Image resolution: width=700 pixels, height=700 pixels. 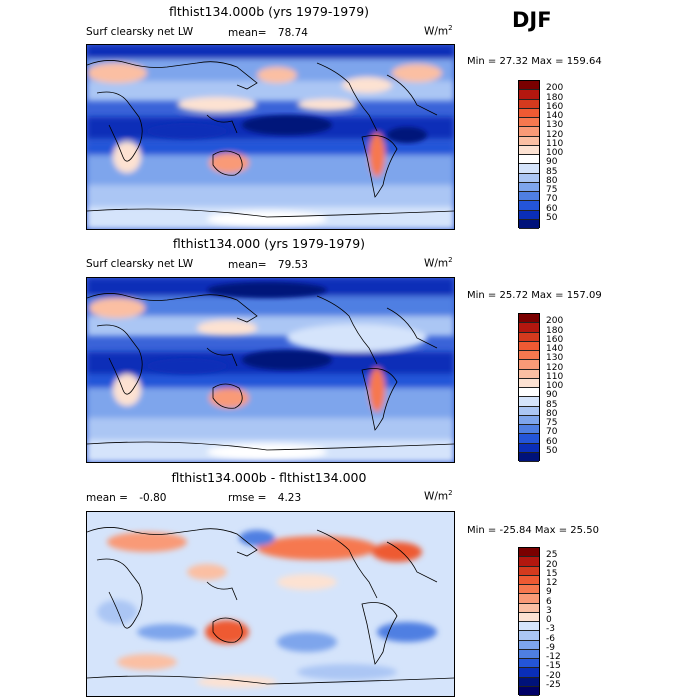 I want to click on panel-2-title: flthist134.000 (yrs 1979-1979), so click(x=269, y=243).